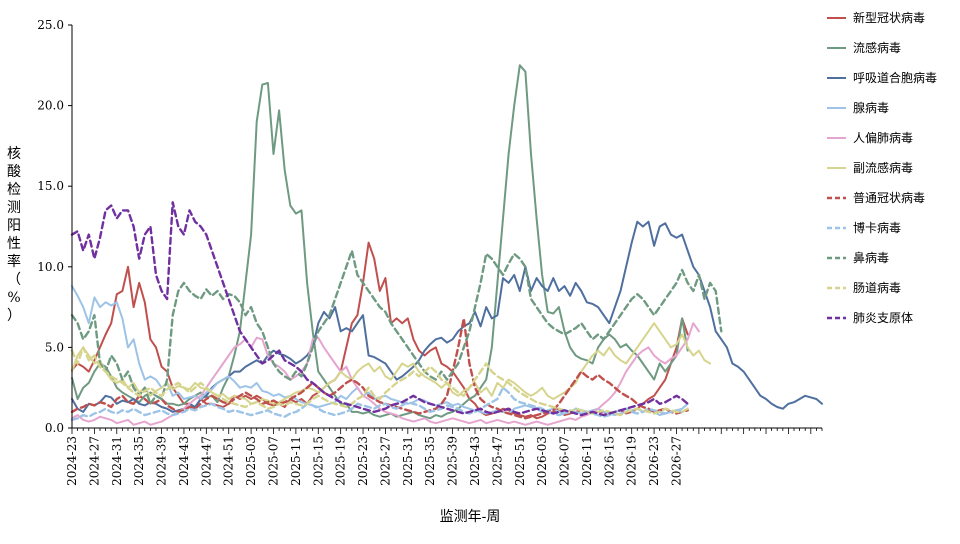  What do you see at coordinates (229, 461) in the screenshot?
I see `x-tick-label: 2024-51` at bounding box center [229, 461].